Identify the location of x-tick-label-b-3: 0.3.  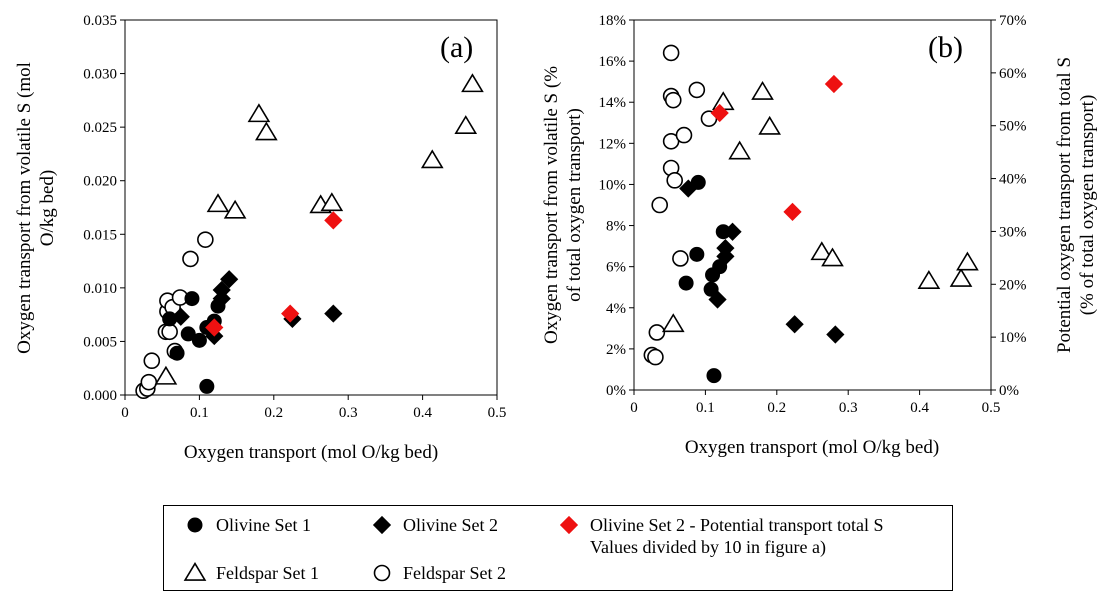
(848, 408).